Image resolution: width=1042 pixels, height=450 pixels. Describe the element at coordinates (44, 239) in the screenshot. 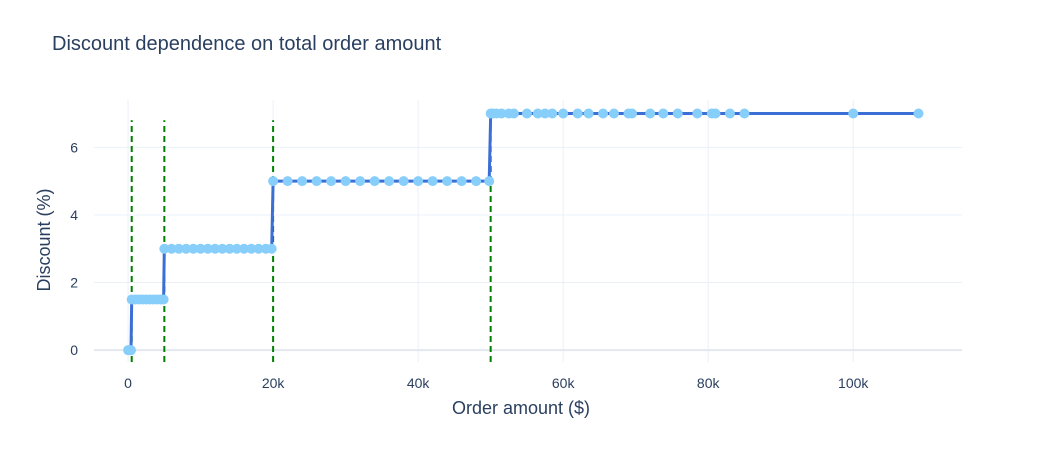

I see `y-axis-title: Discount (%)` at that location.